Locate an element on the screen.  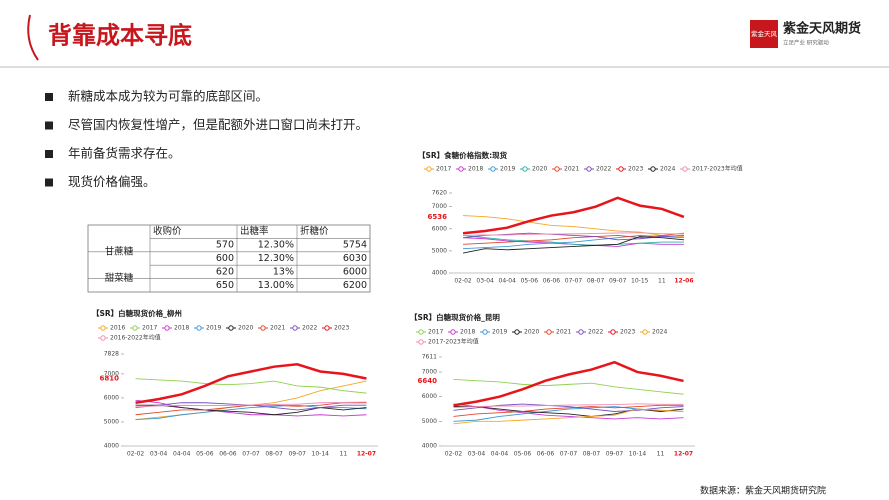
logo-slogan: 立足产业 研究驱动 is located at coordinates (806, 43).